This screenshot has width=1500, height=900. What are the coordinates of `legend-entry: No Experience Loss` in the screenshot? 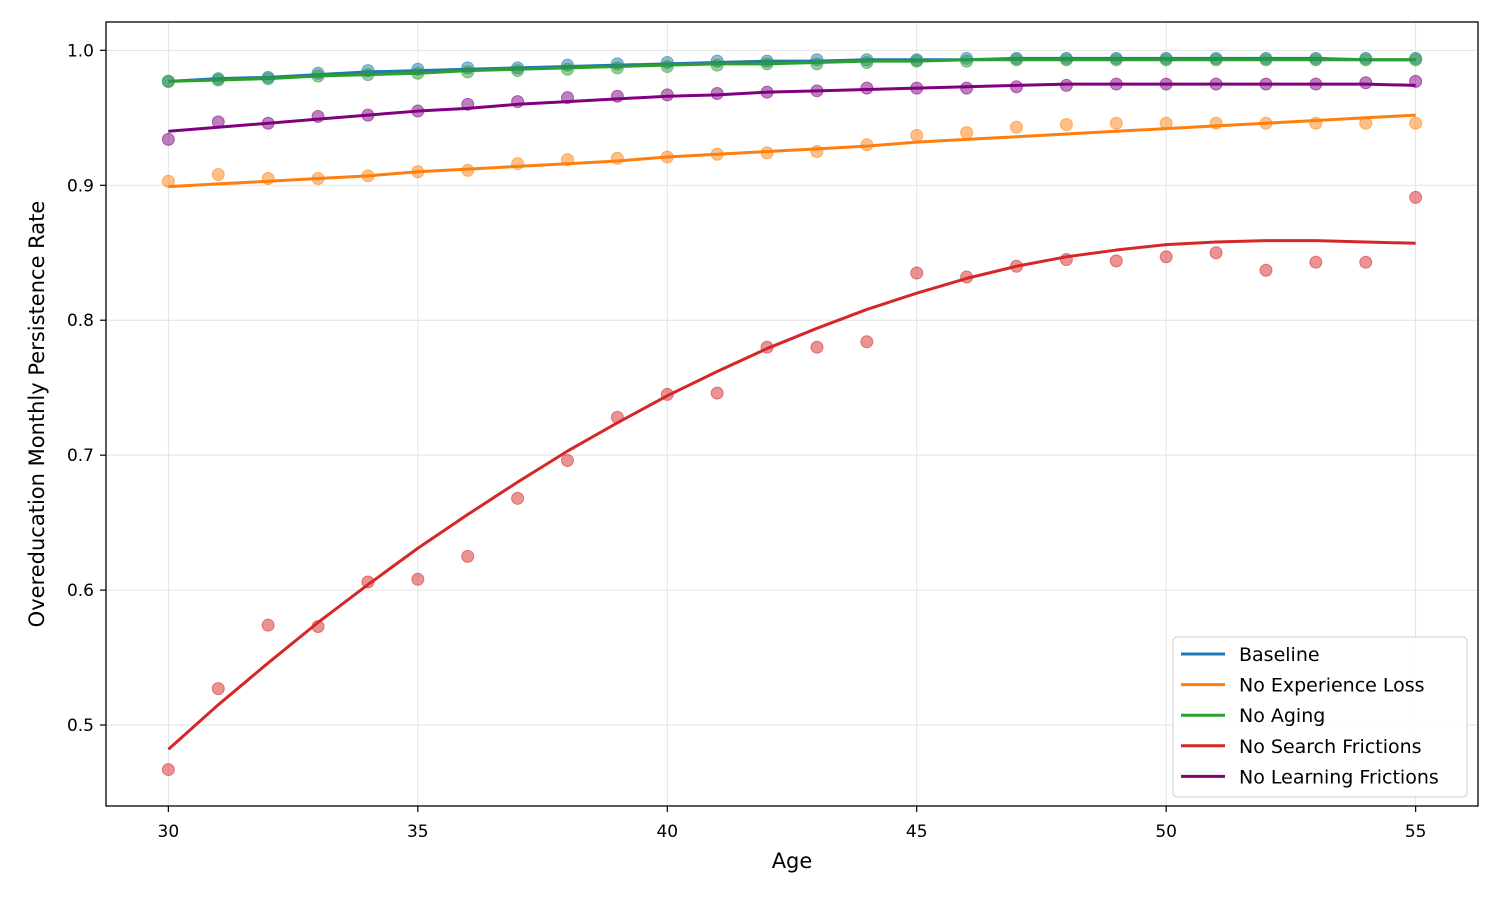 It's located at (1332, 686).